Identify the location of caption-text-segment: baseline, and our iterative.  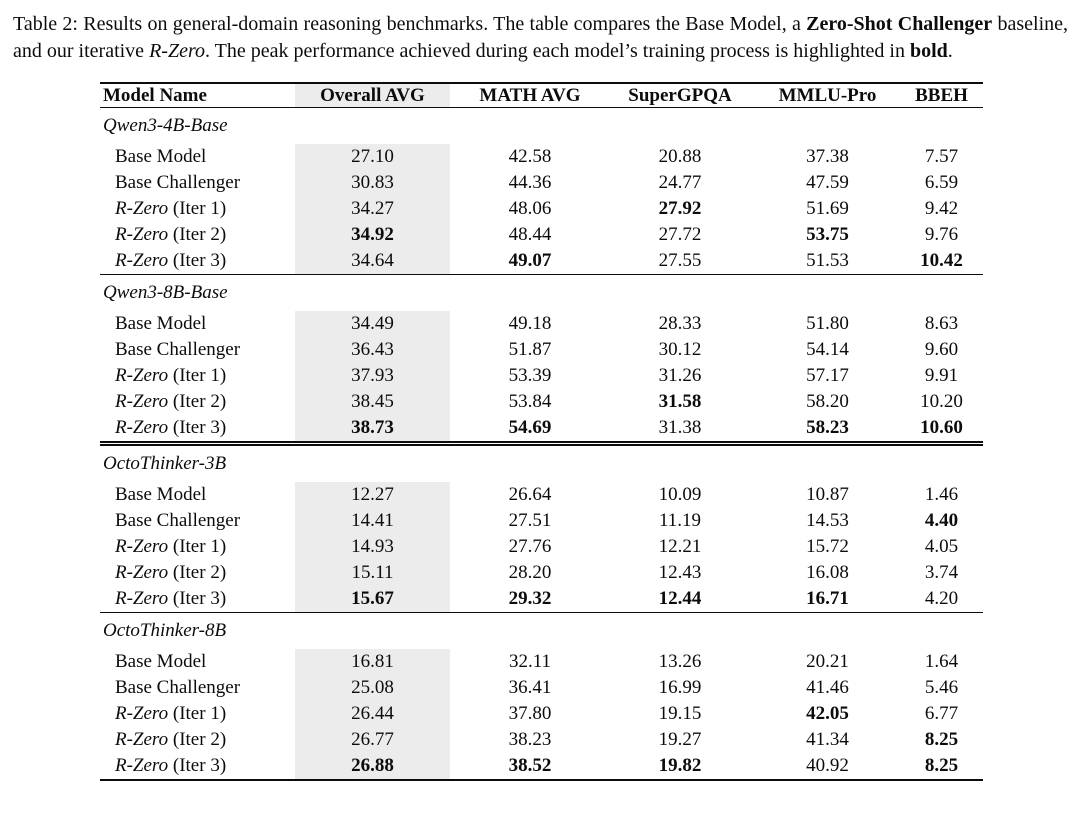
(541, 37).